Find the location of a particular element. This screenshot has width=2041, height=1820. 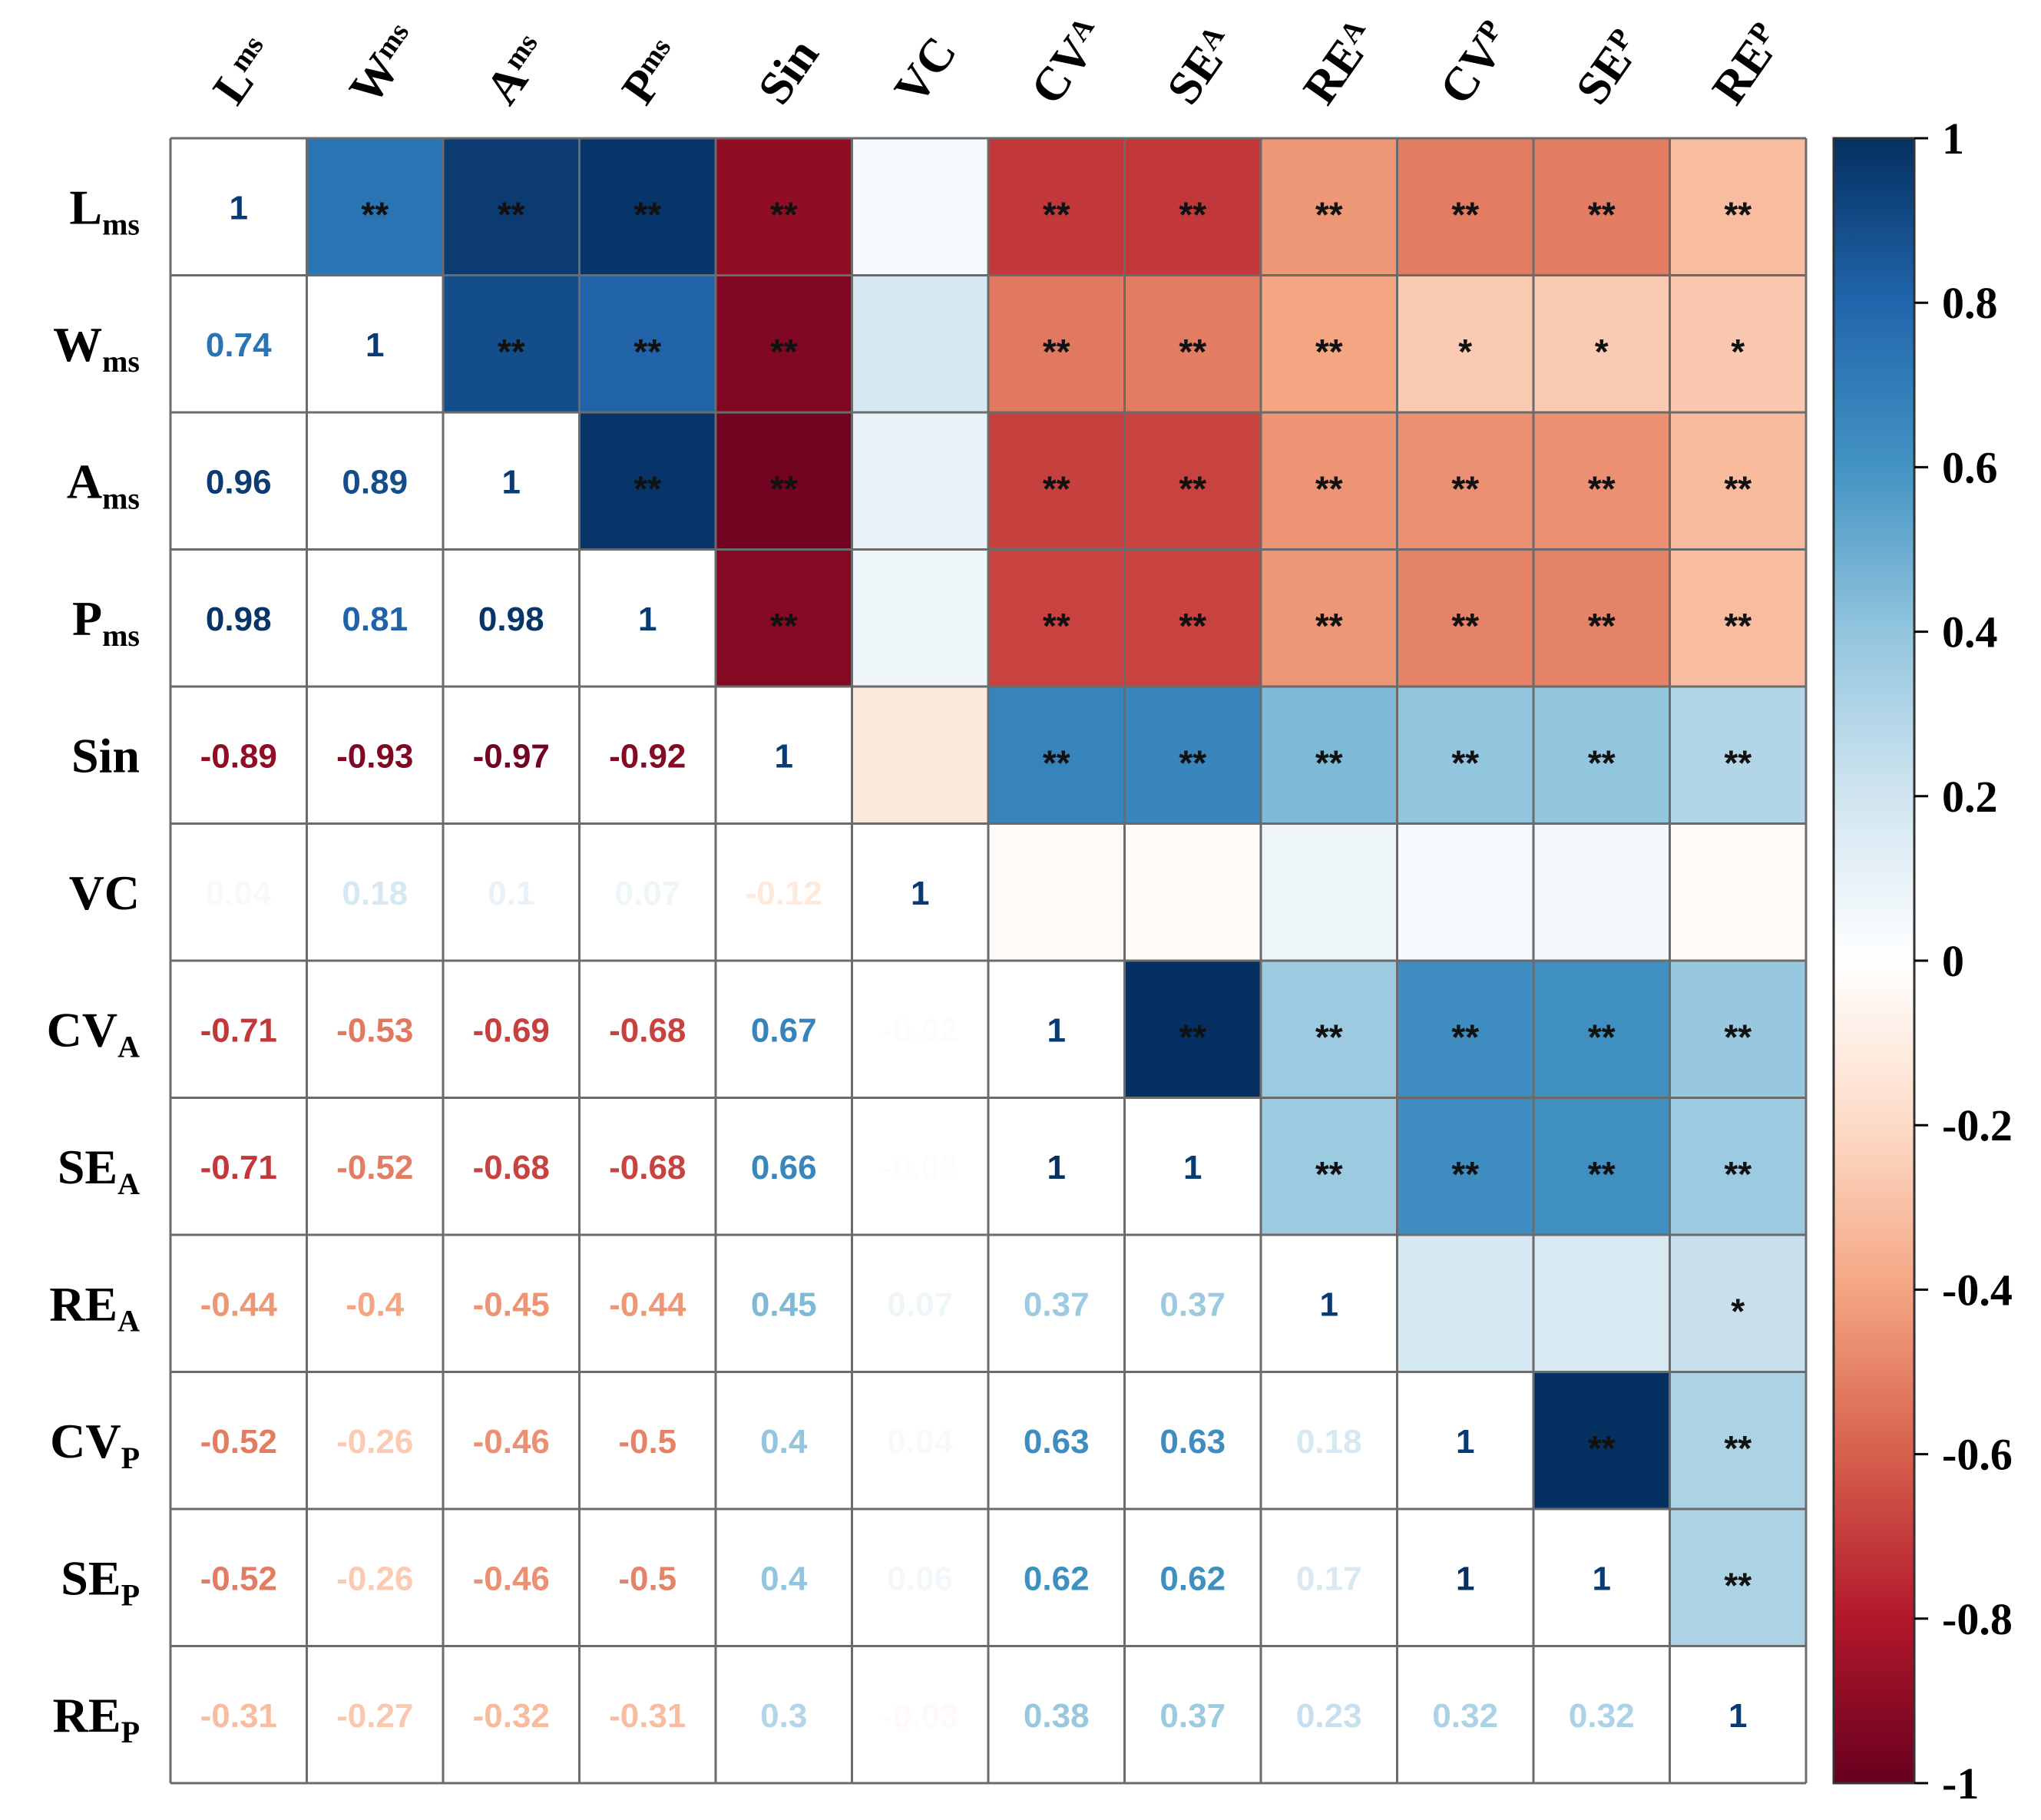

correlation-value-label: 0.04 is located at coordinates (920, 1442).